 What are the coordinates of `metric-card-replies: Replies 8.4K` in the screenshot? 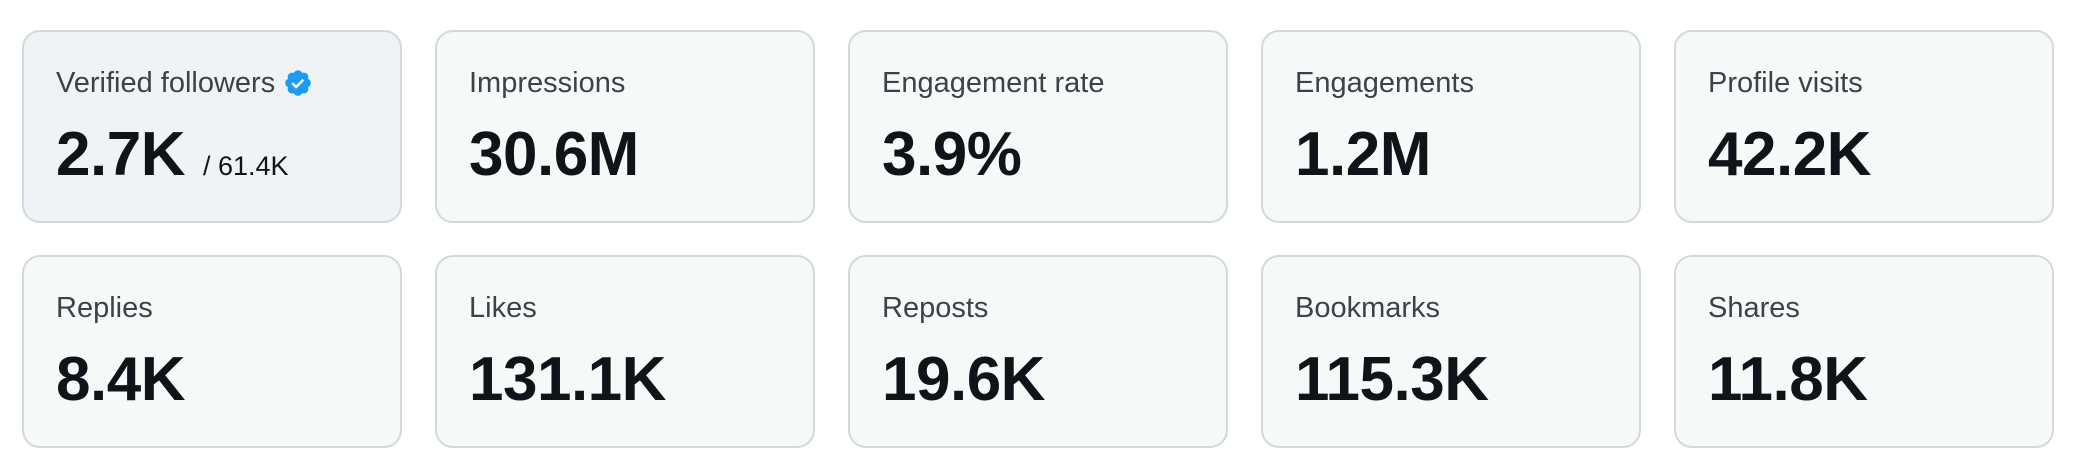 It's located at (212, 351).